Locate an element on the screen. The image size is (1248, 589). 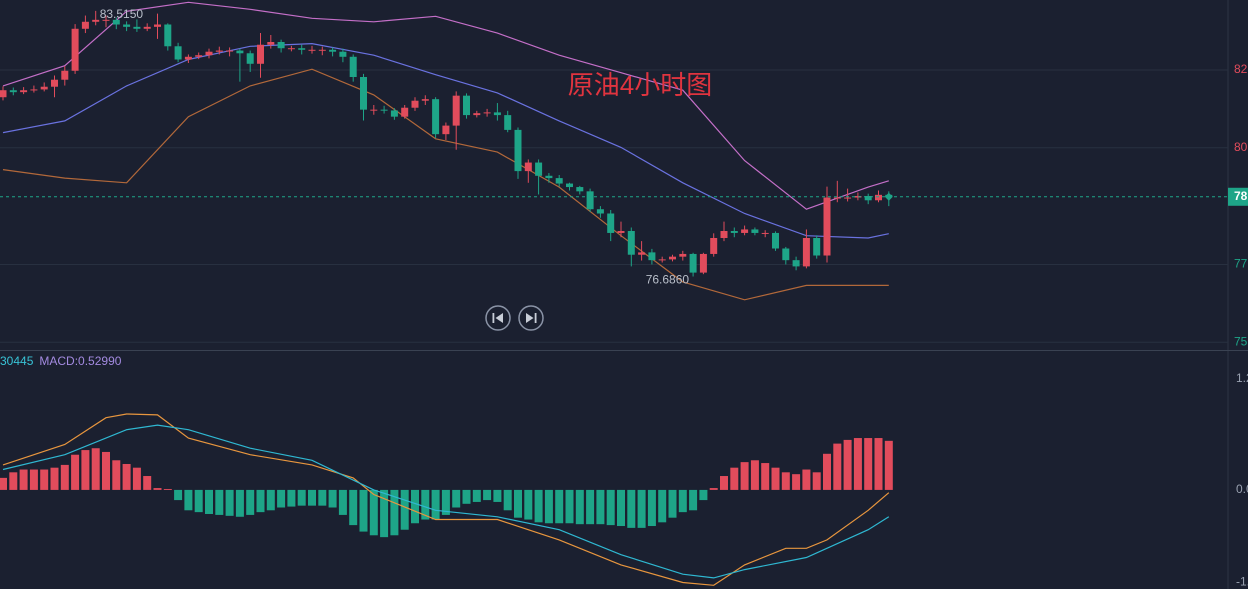
y-tick-label: 75 is located at coordinates (1241, 341).